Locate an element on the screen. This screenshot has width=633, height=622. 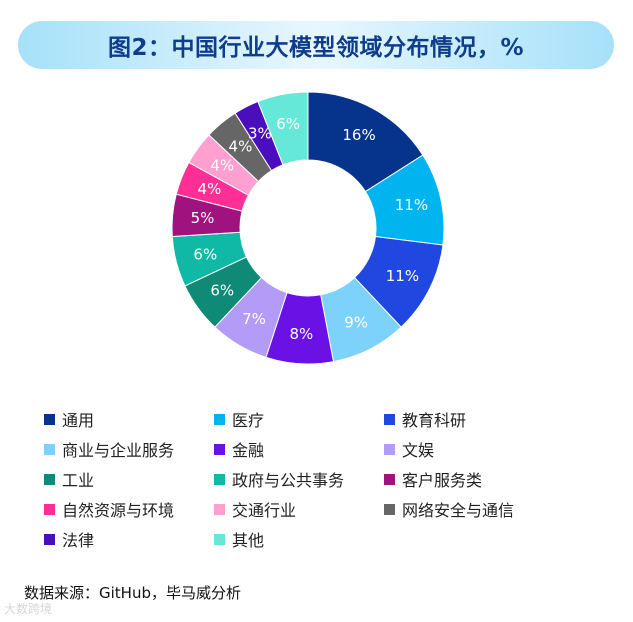
title-banner: 图2：中国行业大模型领域分布情况，% is located at coordinates (316, 45).